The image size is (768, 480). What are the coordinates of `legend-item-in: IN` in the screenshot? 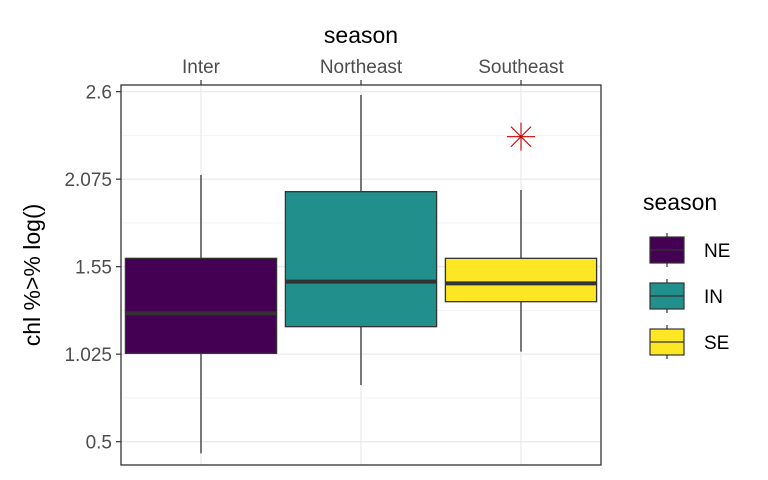 It's located at (686, 296).